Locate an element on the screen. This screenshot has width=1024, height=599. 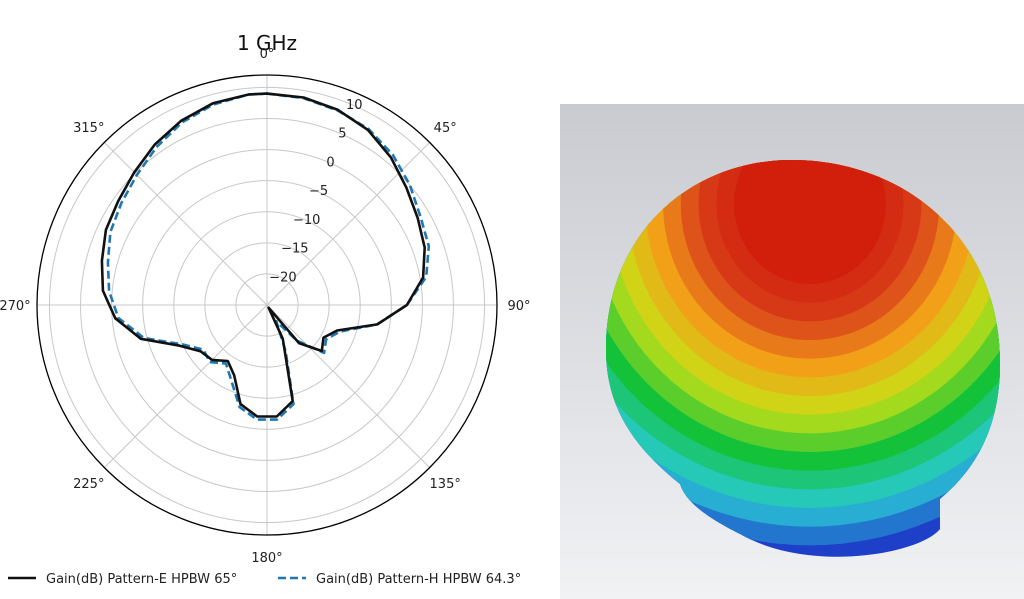
angle-tick-label: 0° is located at coordinates (267, 54).